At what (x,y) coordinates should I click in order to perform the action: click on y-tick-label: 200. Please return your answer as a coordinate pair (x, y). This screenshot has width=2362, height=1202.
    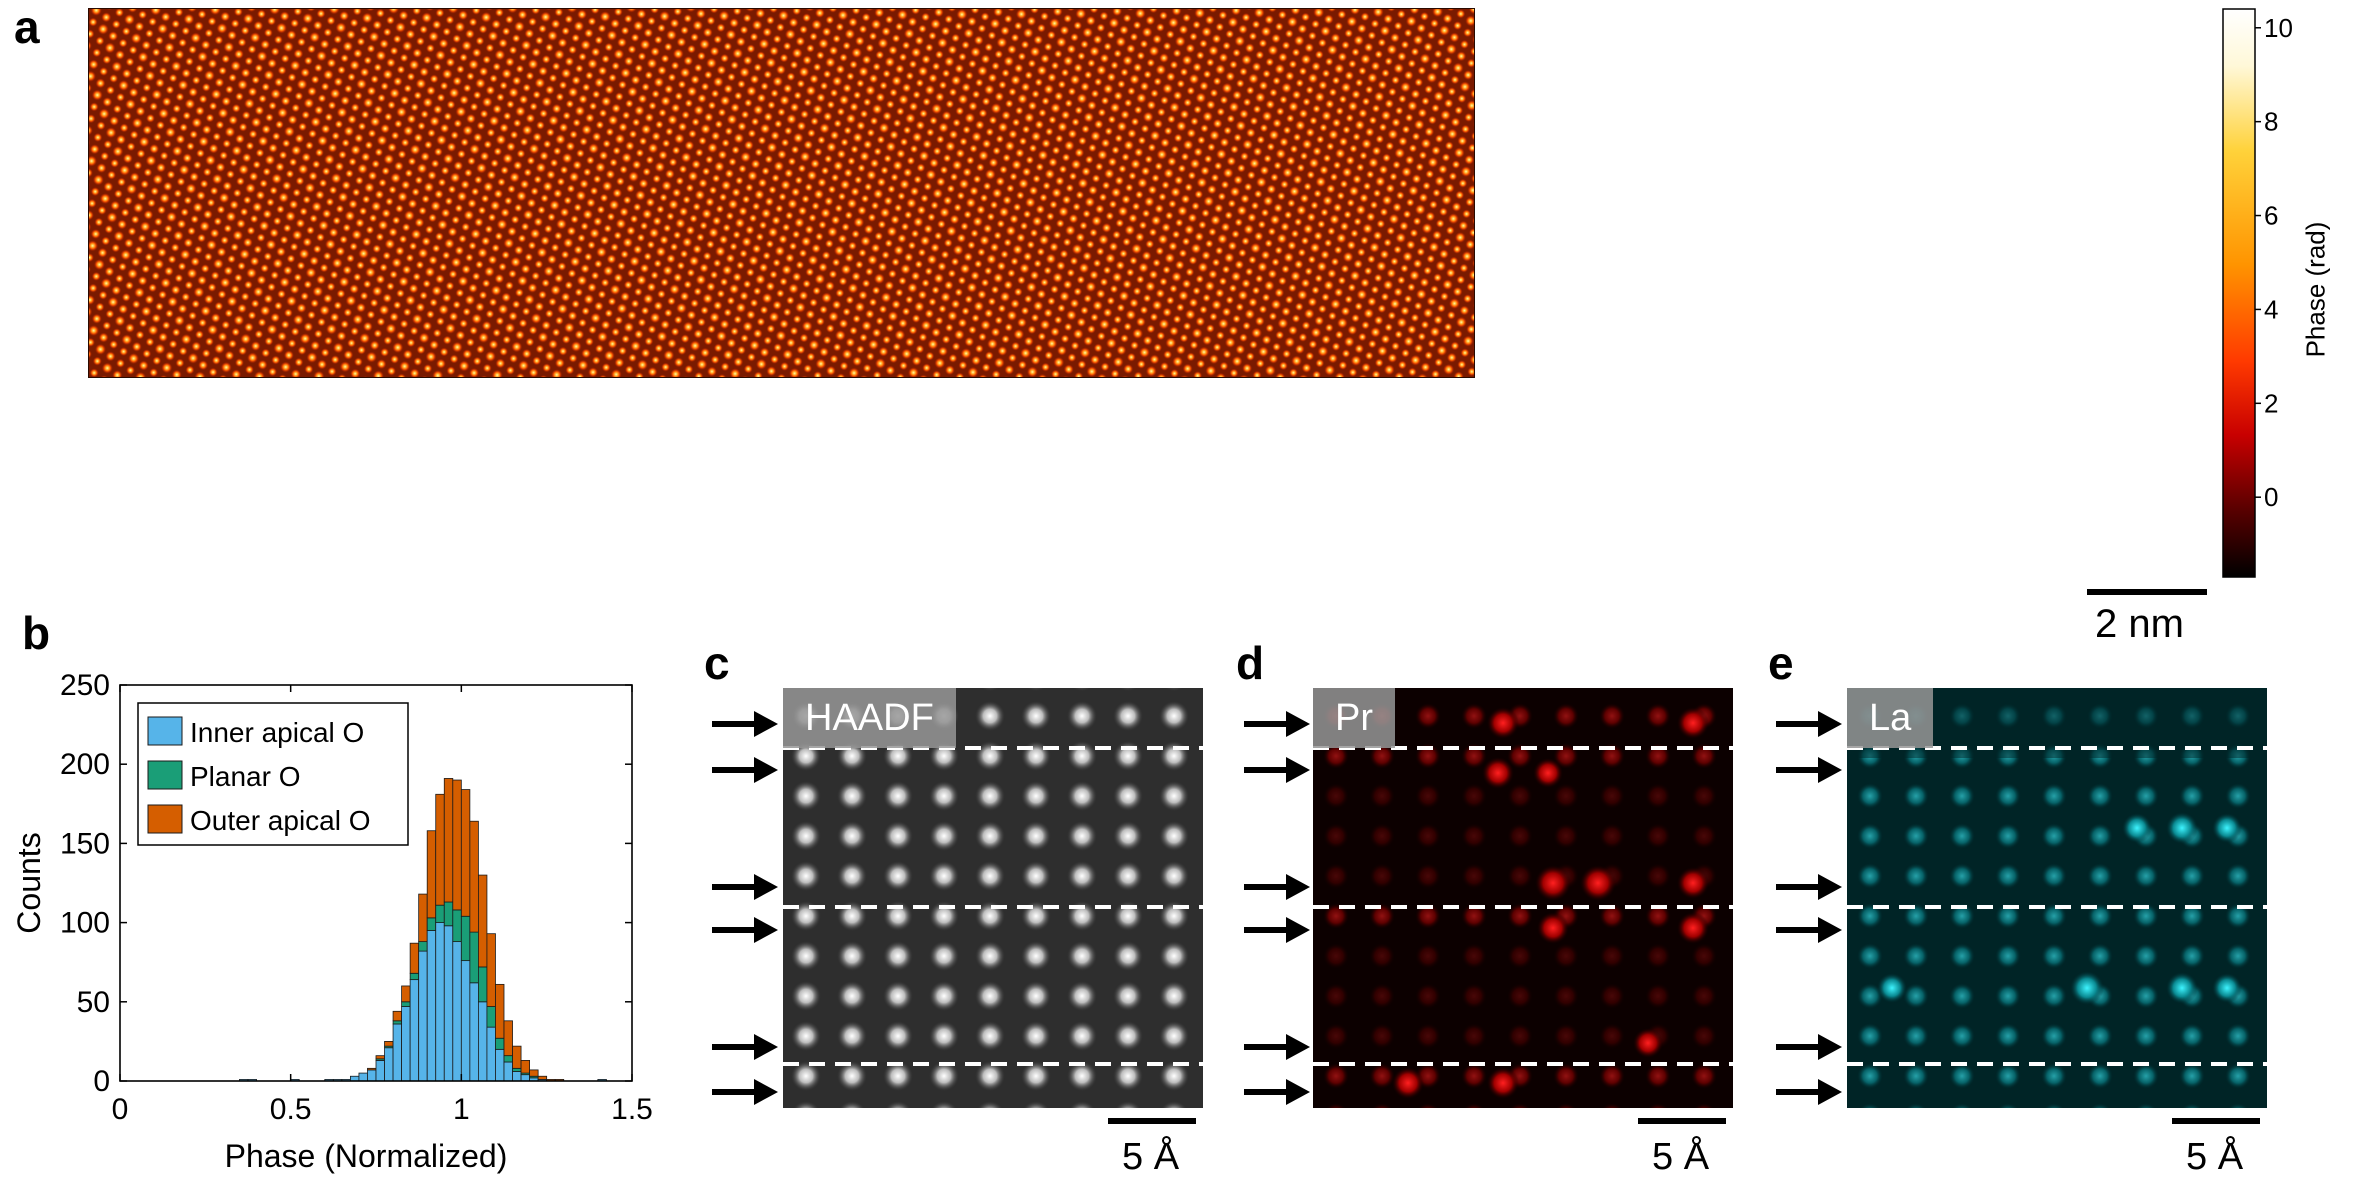
    Looking at the image, I should click on (85, 764).